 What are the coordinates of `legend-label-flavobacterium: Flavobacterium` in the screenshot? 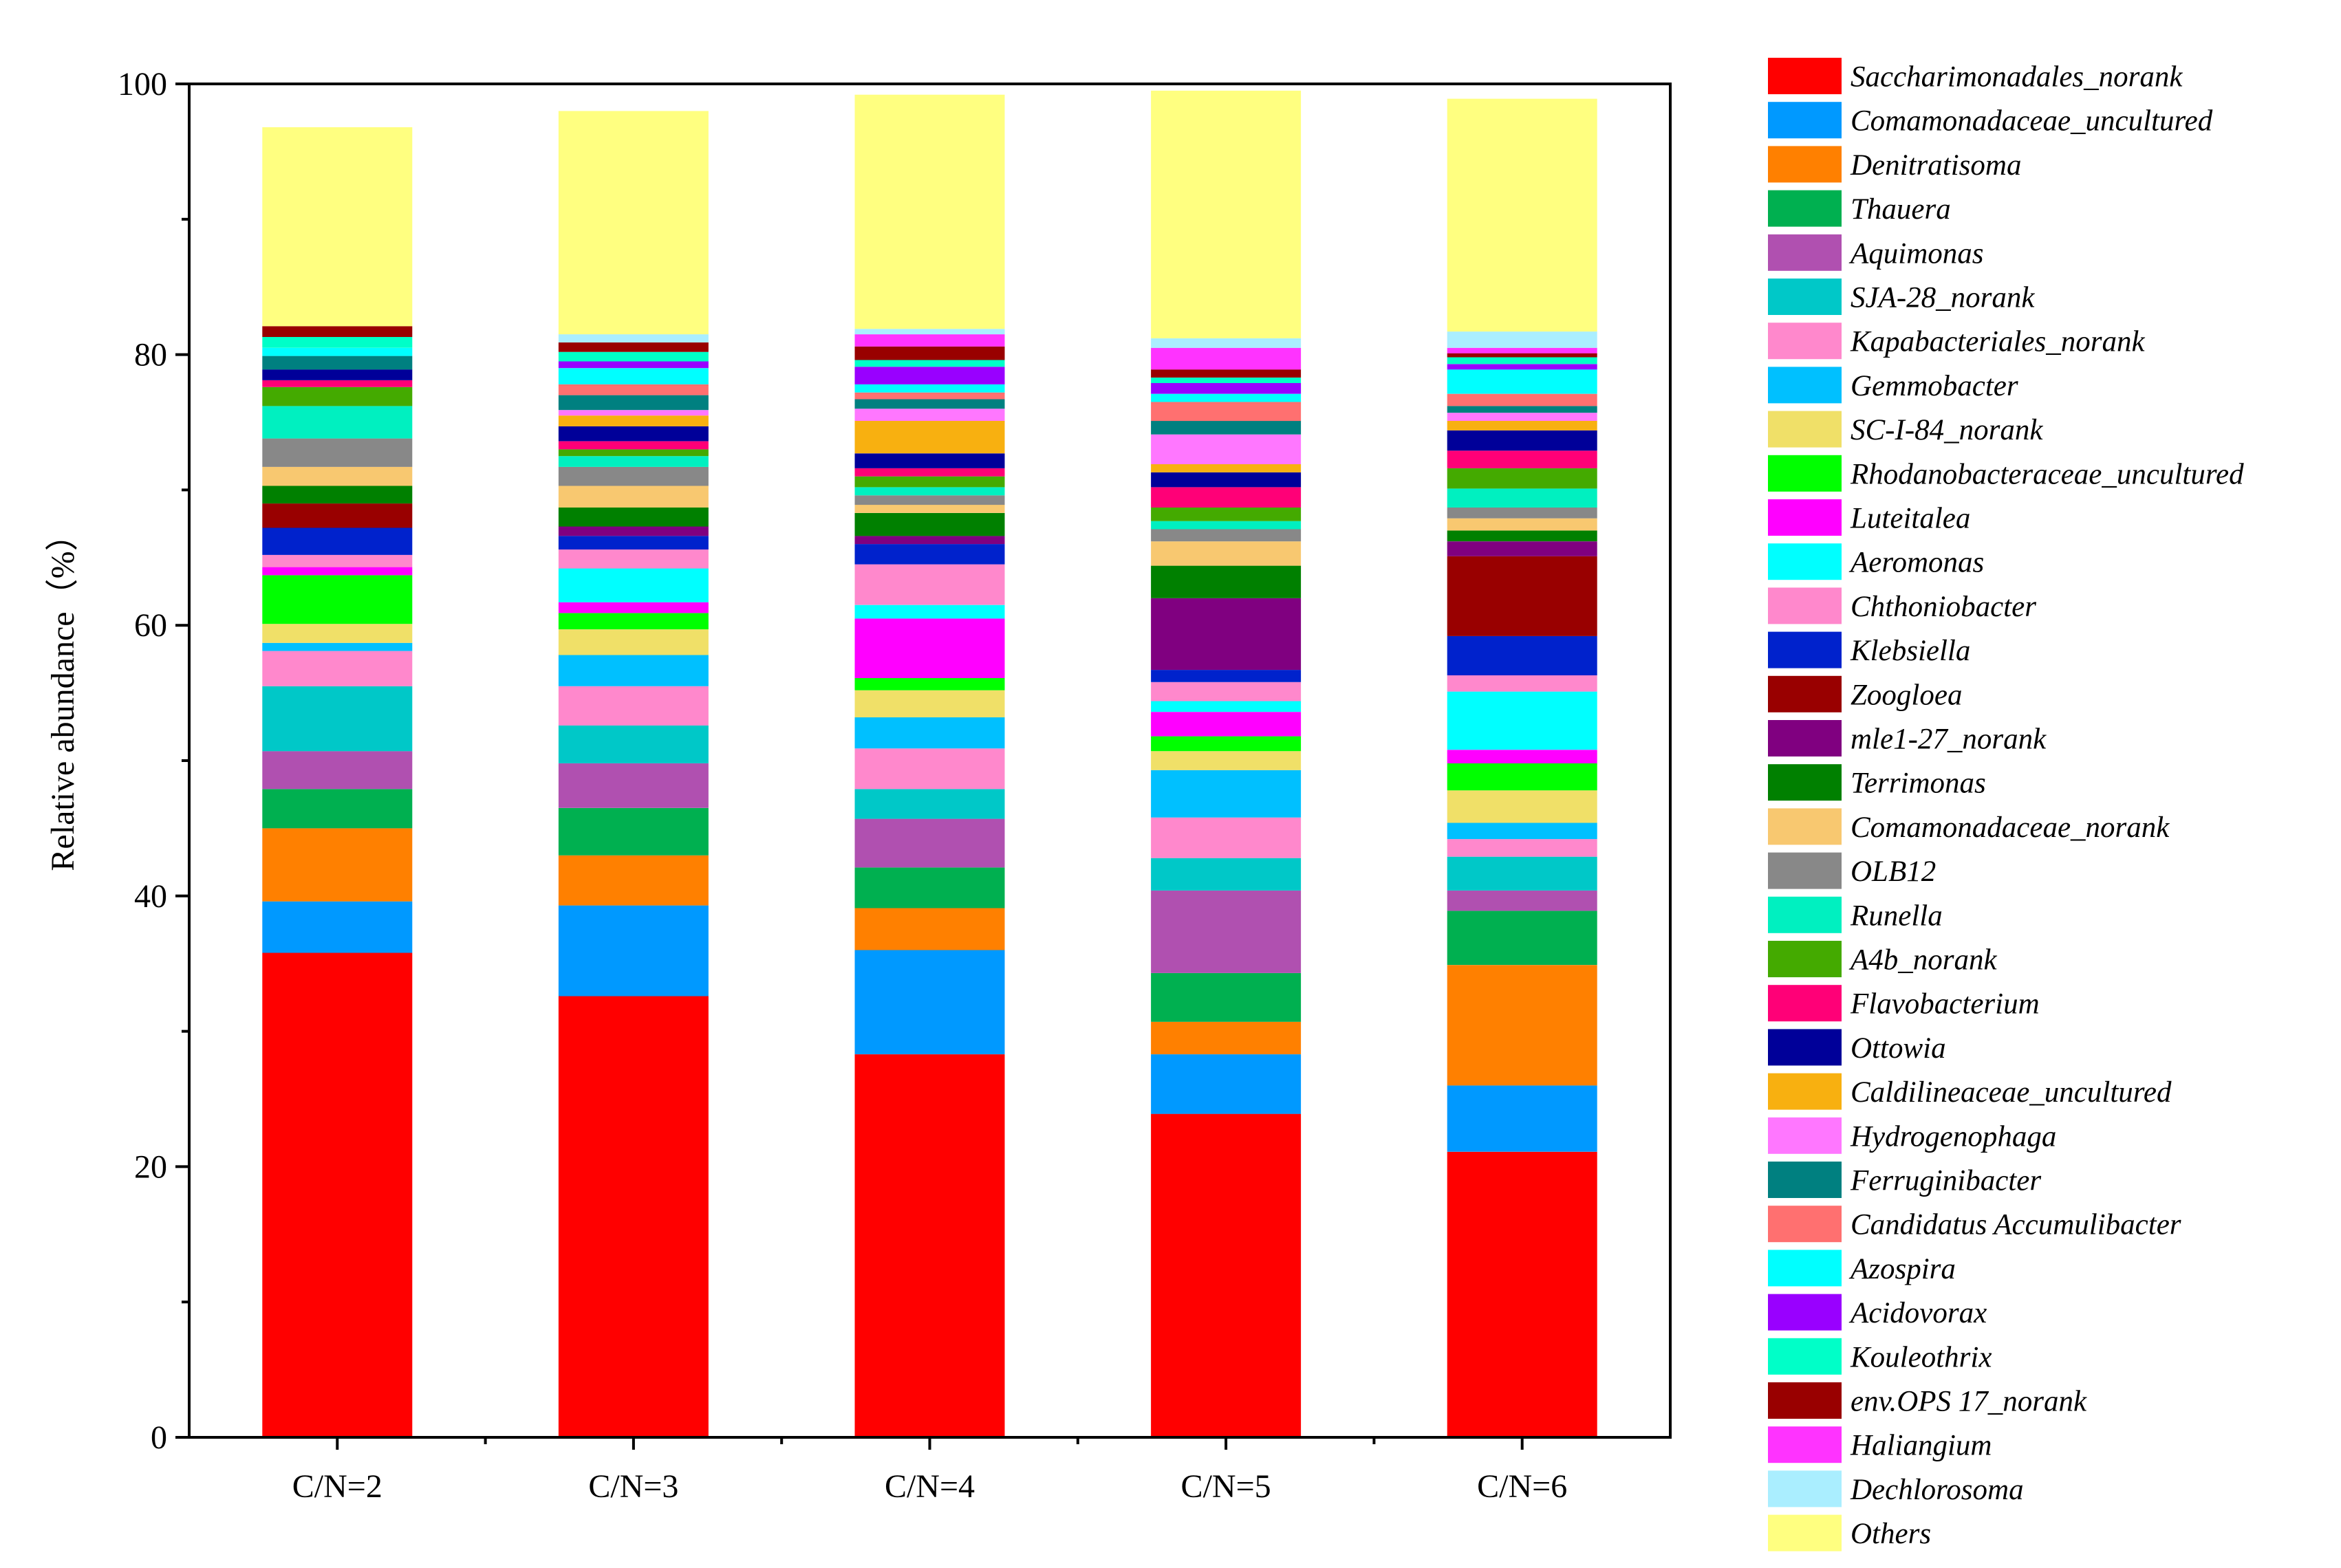 It's located at (1945, 1004).